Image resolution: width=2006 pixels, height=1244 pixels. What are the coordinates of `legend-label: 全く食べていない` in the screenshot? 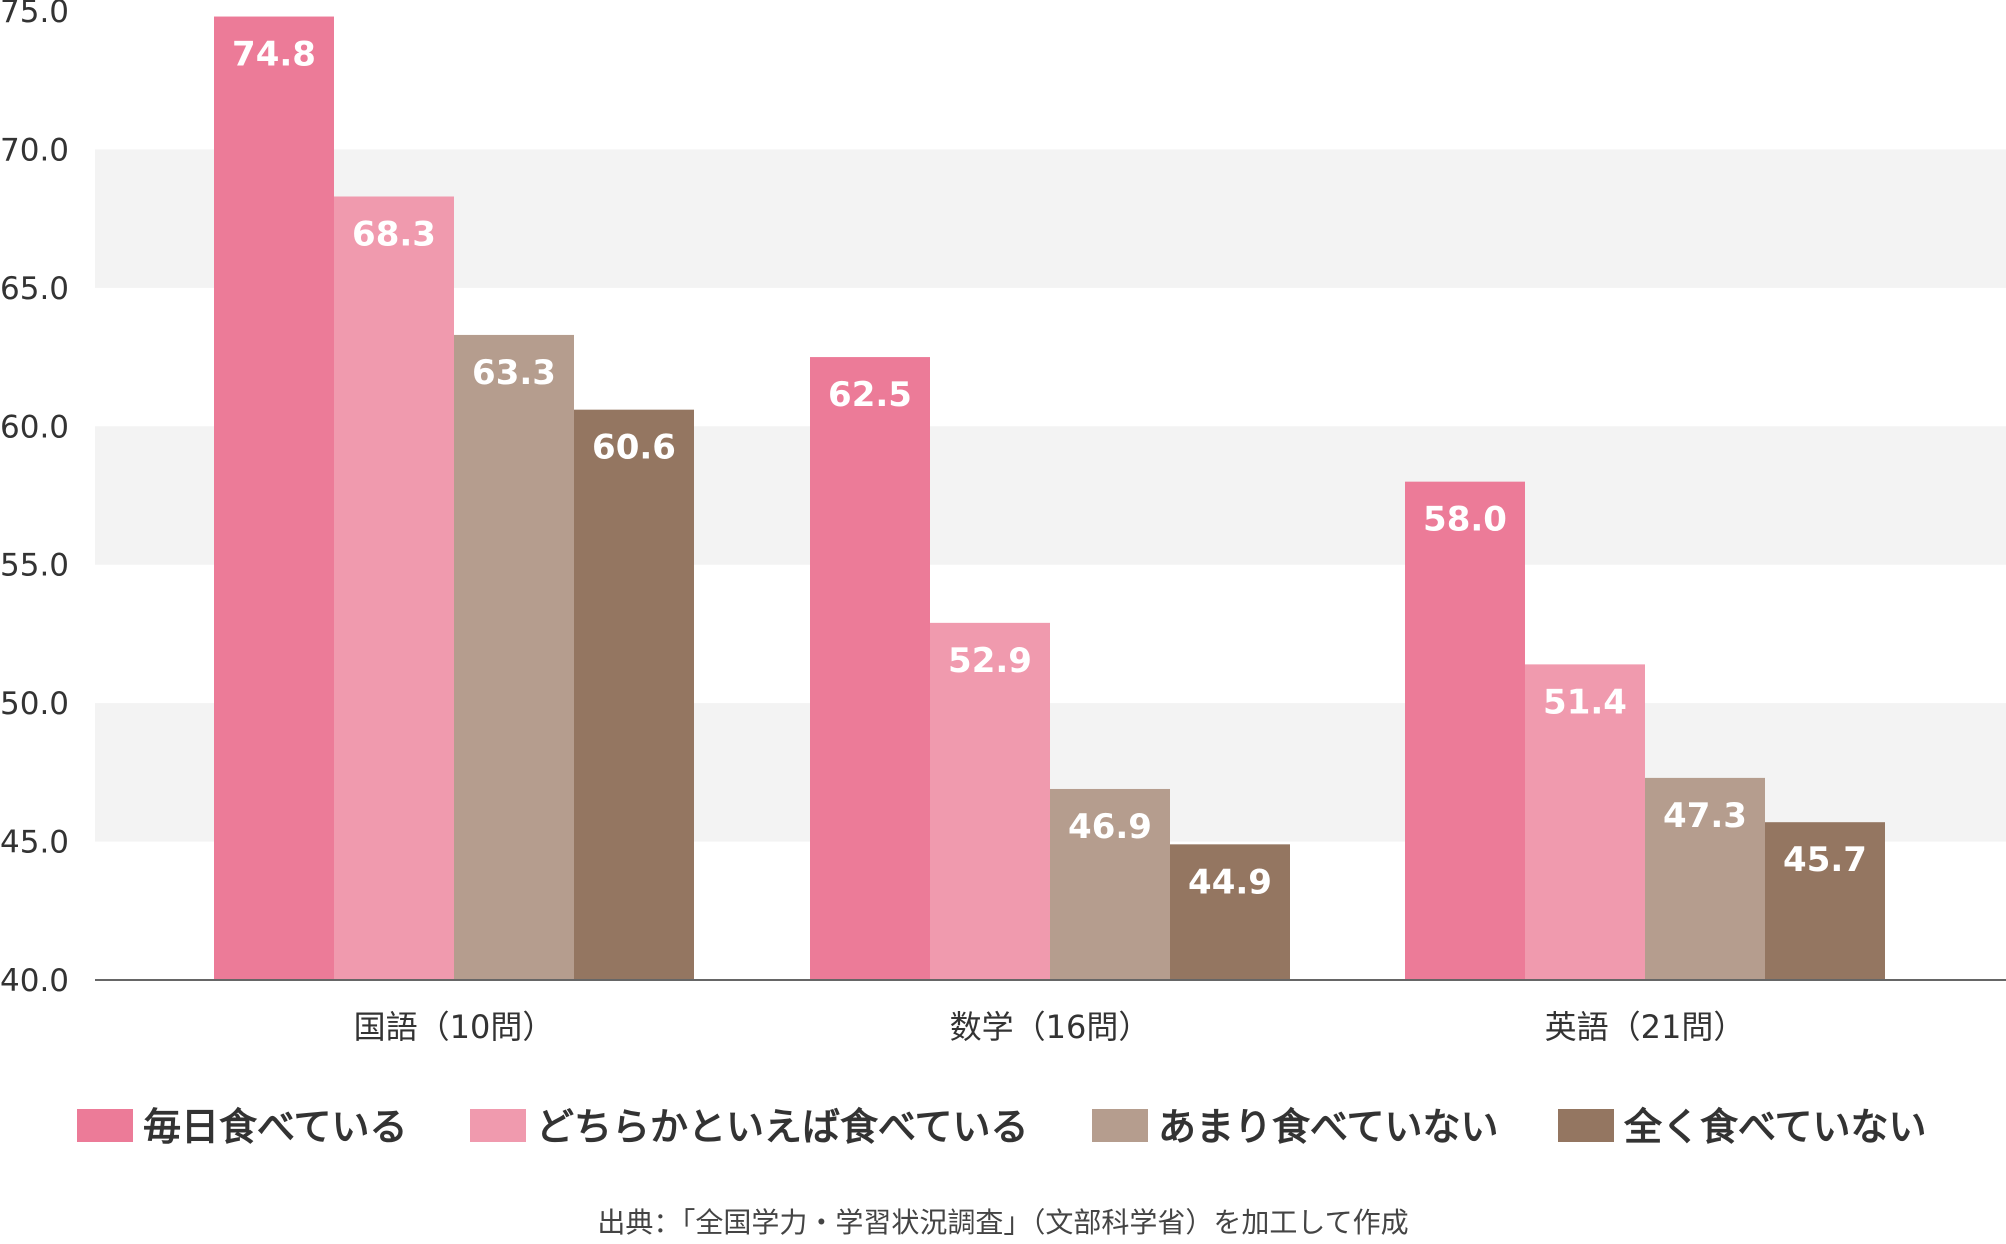 It's located at (1774, 1127).